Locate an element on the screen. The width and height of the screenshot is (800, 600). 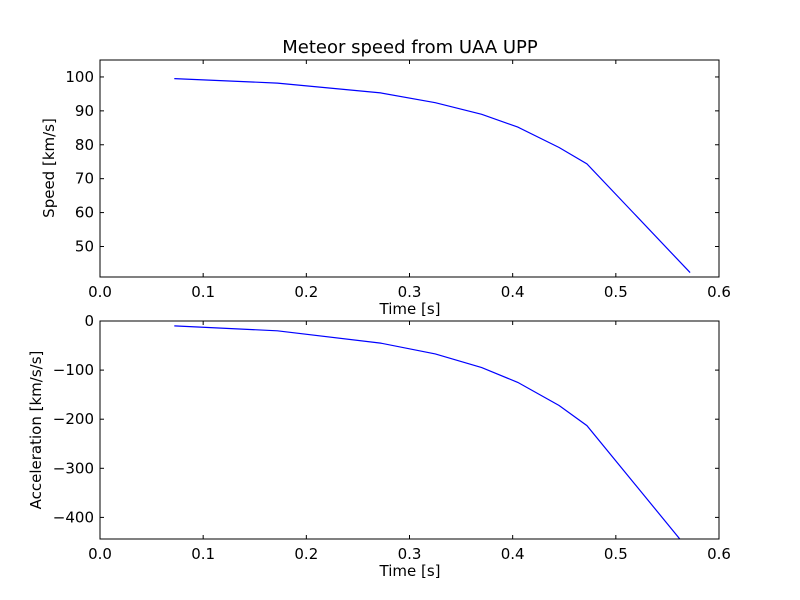
acceleration-x-tick-label: 0.4 is located at coordinates (513, 554).